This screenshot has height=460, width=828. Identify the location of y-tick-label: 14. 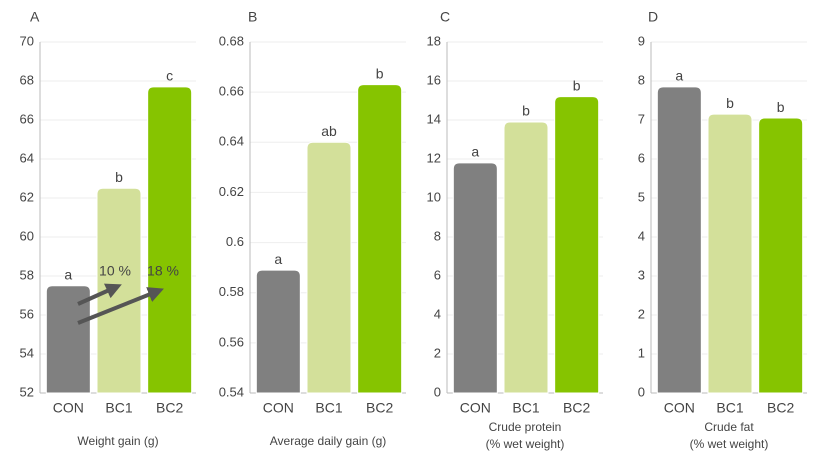
(434, 118).